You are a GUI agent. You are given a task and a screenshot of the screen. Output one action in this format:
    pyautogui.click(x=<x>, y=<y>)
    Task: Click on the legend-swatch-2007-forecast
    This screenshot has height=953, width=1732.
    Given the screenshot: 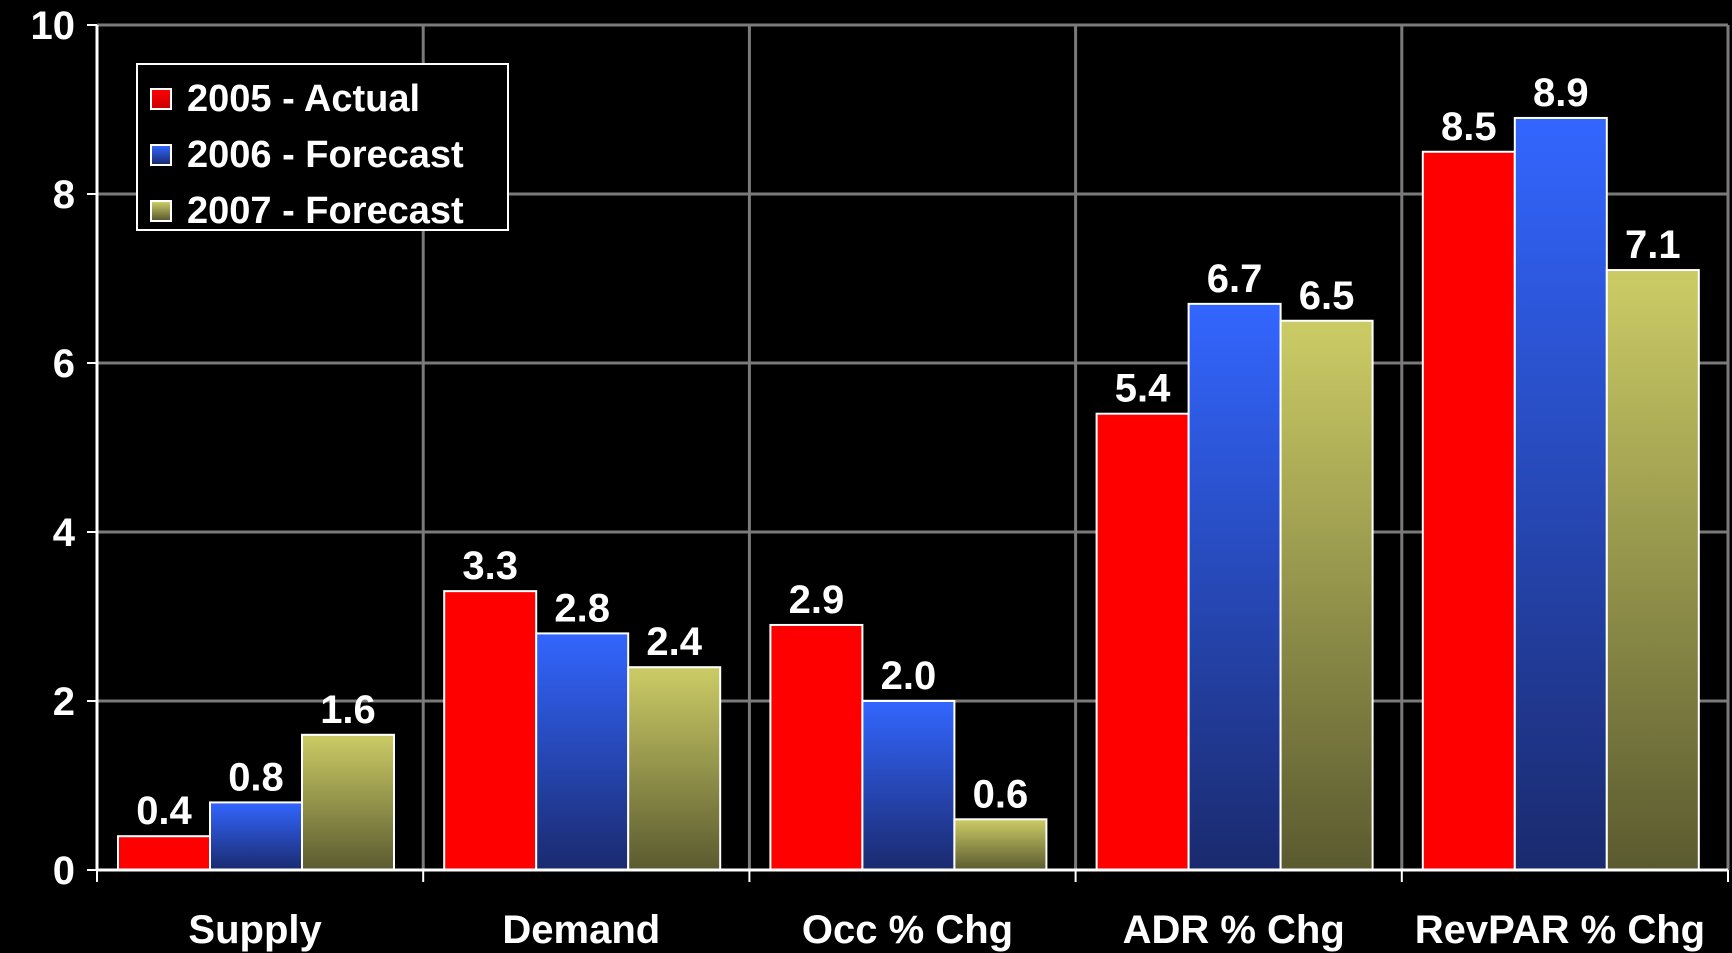 What is the action you would take?
    pyautogui.click(x=161, y=211)
    